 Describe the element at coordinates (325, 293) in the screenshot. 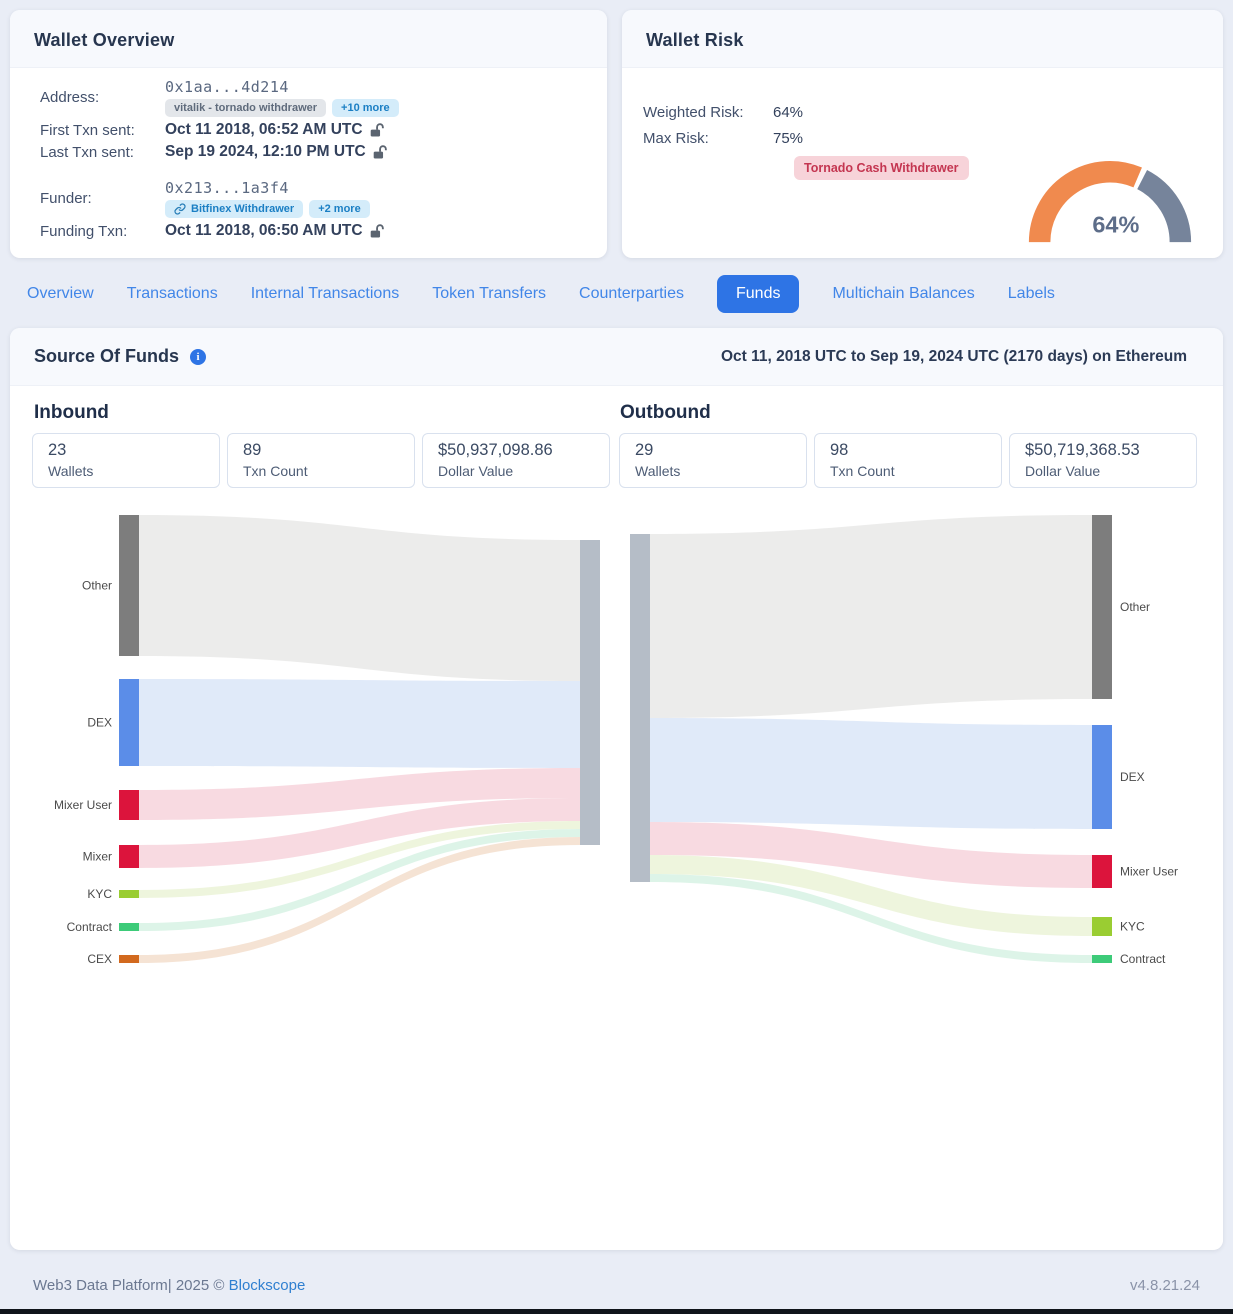

I see `tab-internal-transactions: Internal Transactions` at that location.